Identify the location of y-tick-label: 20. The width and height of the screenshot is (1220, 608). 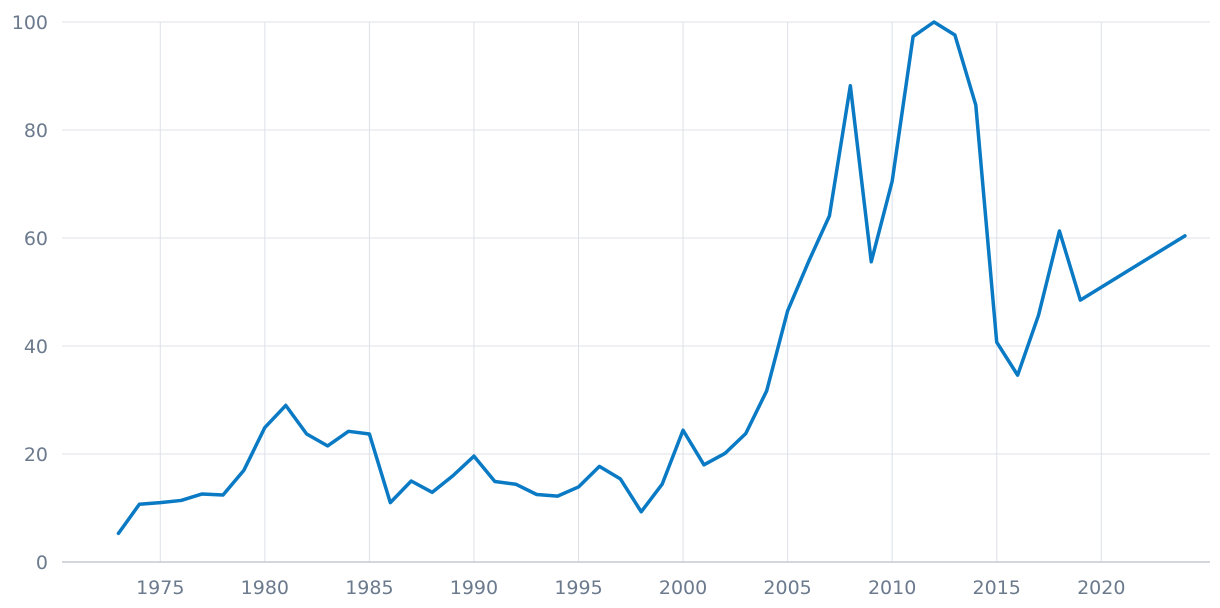
(36, 455).